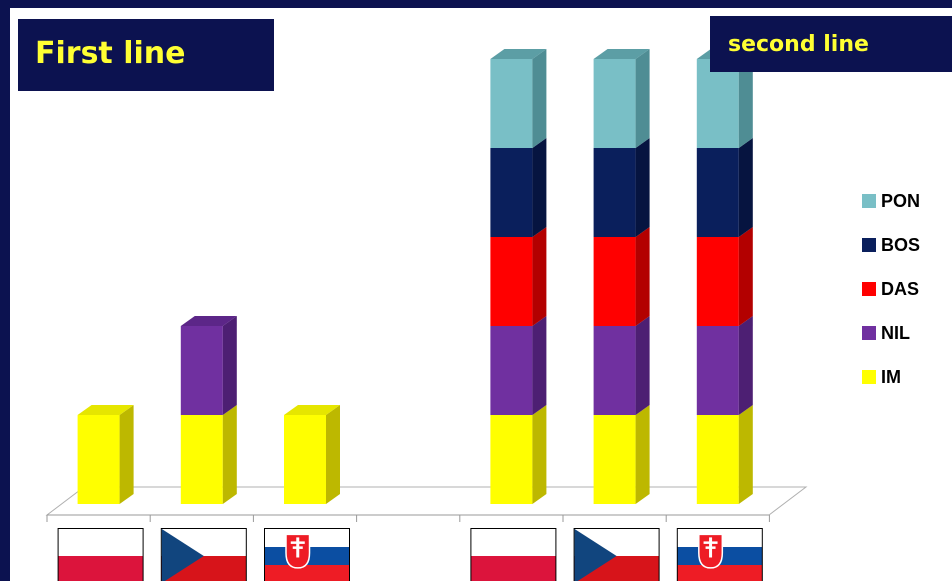 This screenshot has width=952, height=581. I want to click on first-line-title-box: First line, so click(146, 55).